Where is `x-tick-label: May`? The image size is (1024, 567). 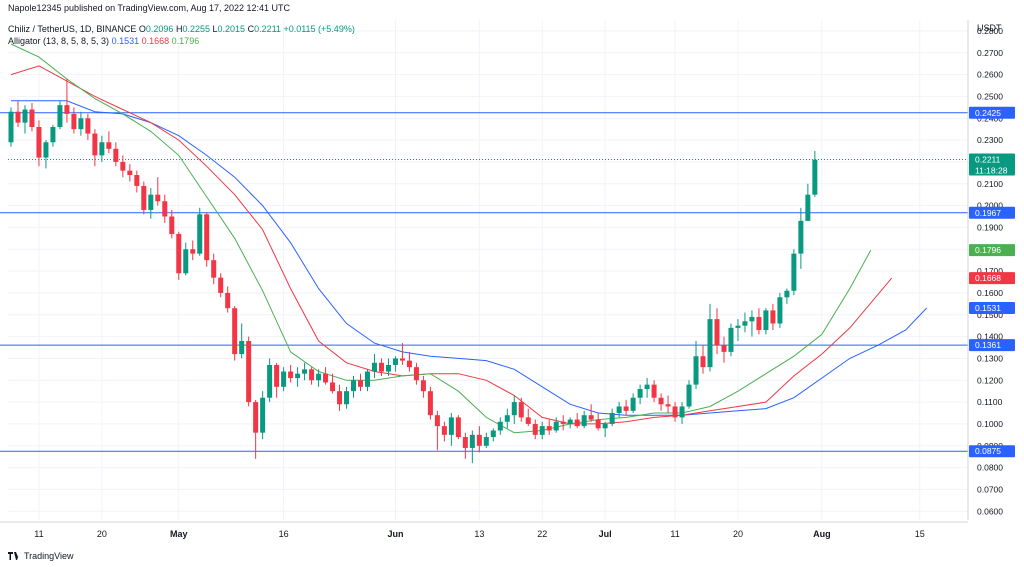
x-tick-label: May is located at coordinates (179, 534).